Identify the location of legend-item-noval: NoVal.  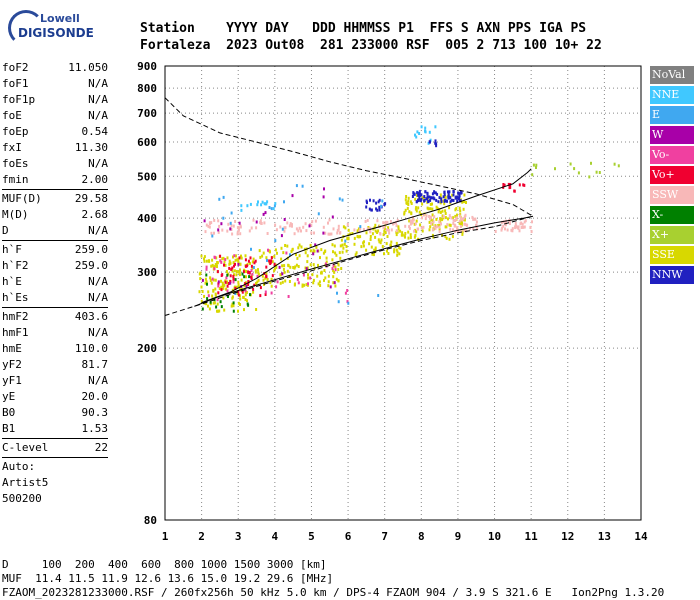
(672, 75).